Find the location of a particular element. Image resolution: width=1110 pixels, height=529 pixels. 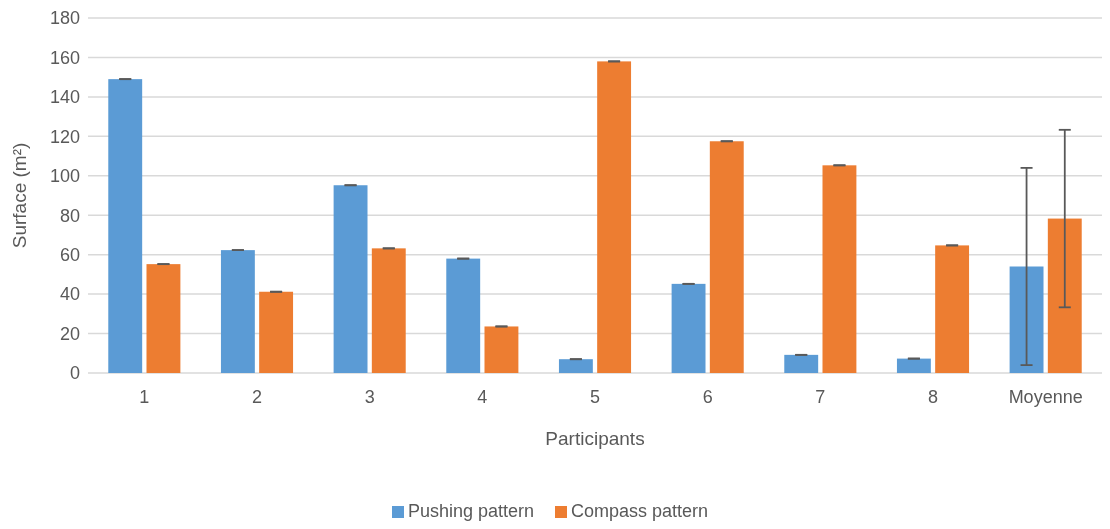

y-tick-label: 60 is located at coordinates (69, 254).